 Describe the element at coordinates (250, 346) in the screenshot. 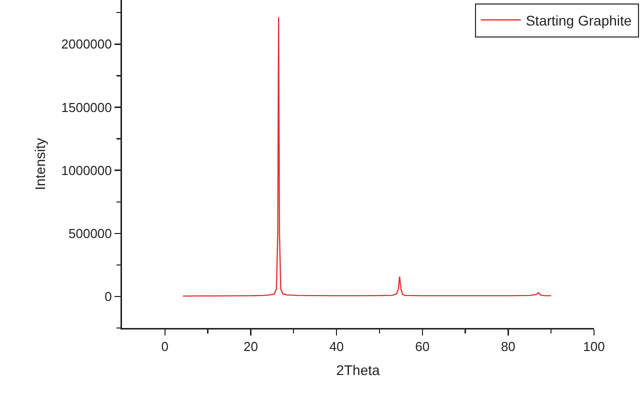

I see `x-tick-label: 20` at that location.